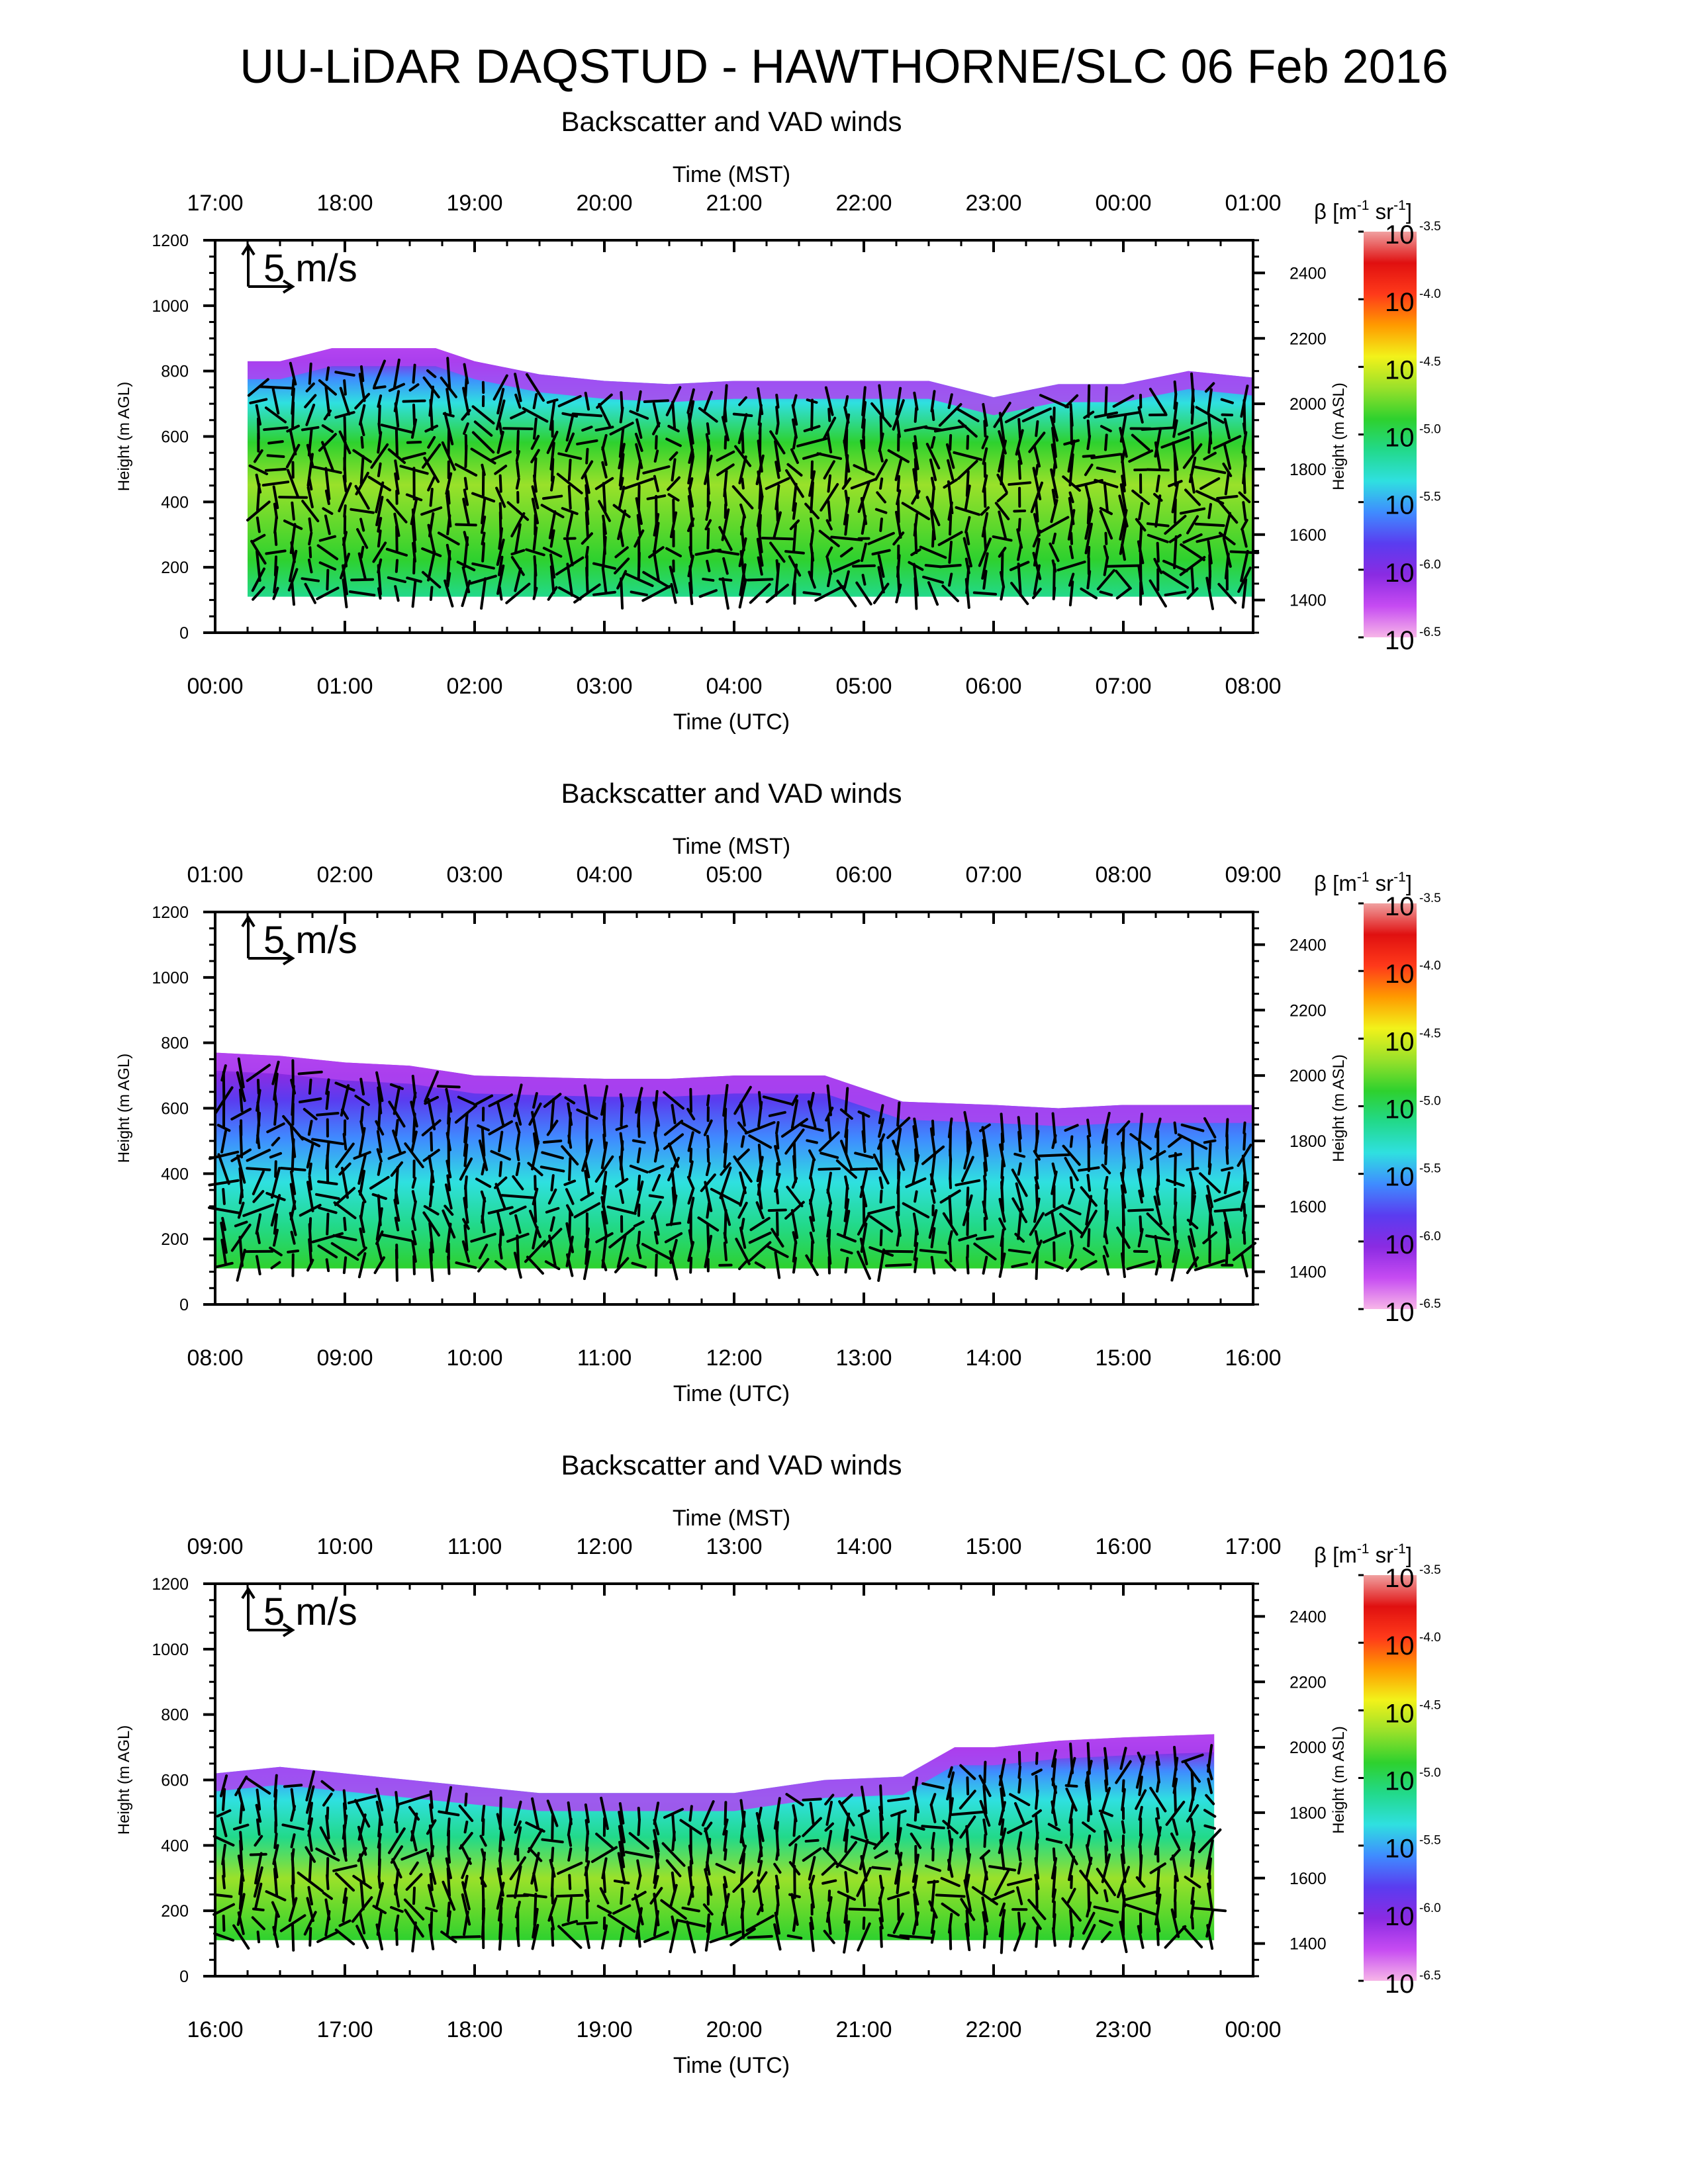  What do you see at coordinates (993, 2029) in the screenshot?
I see `x-tick-label-bottom: 22:00` at bounding box center [993, 2029].